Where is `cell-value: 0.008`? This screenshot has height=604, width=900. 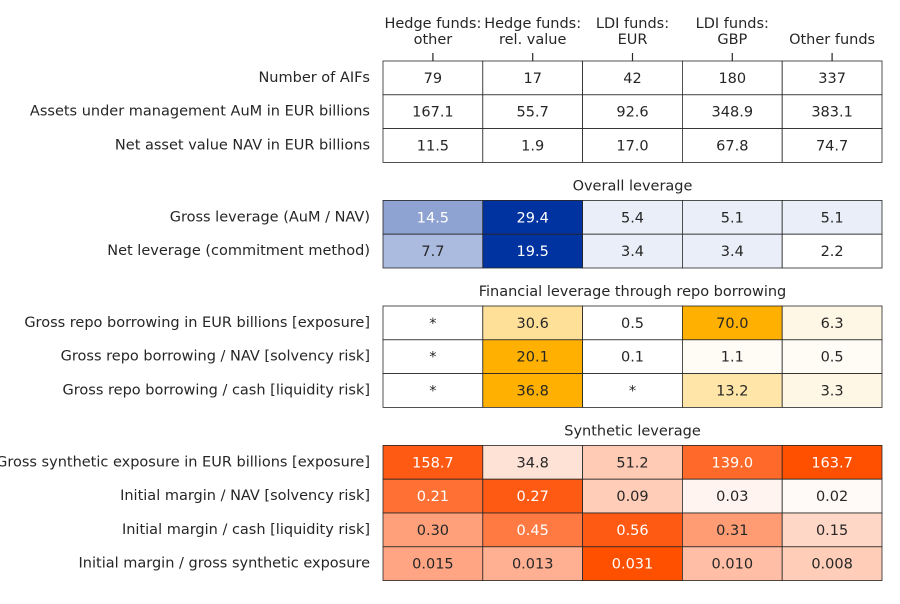 cell-value: 0.008 is located at coordinates (832, 565).